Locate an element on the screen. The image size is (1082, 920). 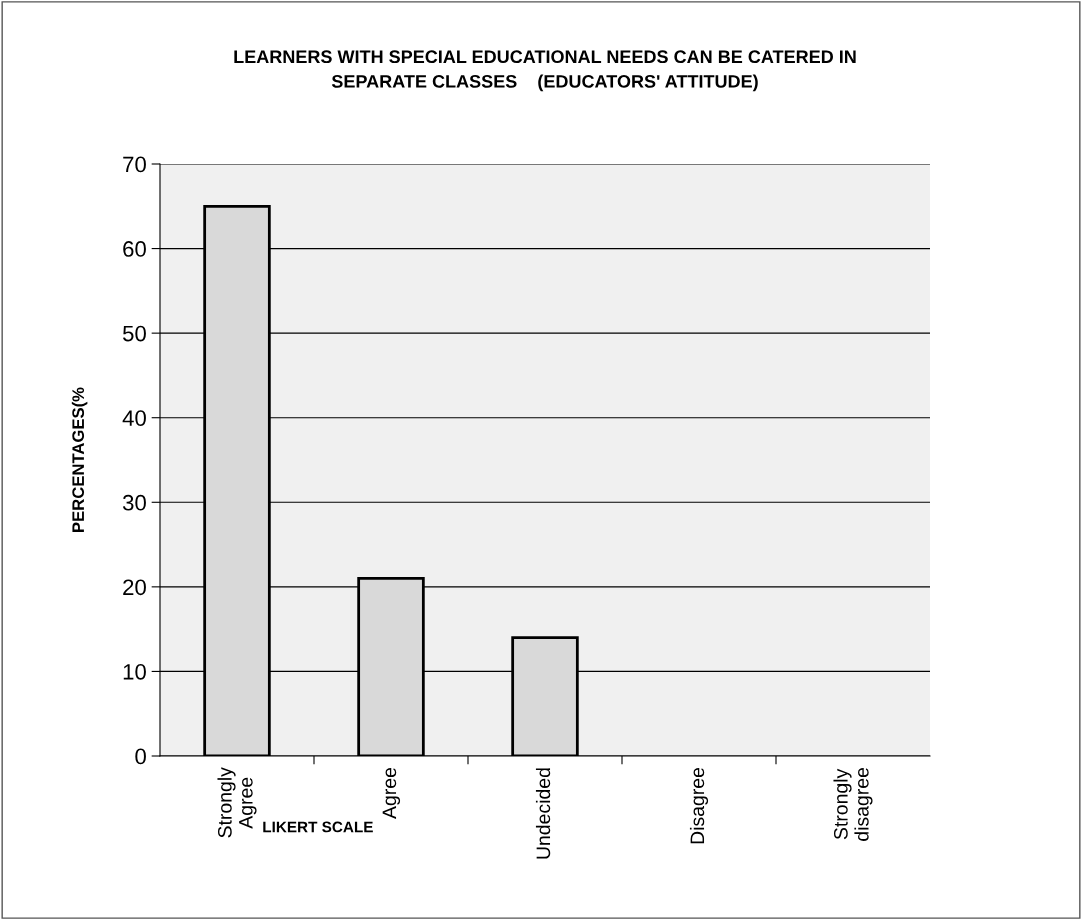
x-tick-label: Strongly disagree is located at coordinates (853, 804).